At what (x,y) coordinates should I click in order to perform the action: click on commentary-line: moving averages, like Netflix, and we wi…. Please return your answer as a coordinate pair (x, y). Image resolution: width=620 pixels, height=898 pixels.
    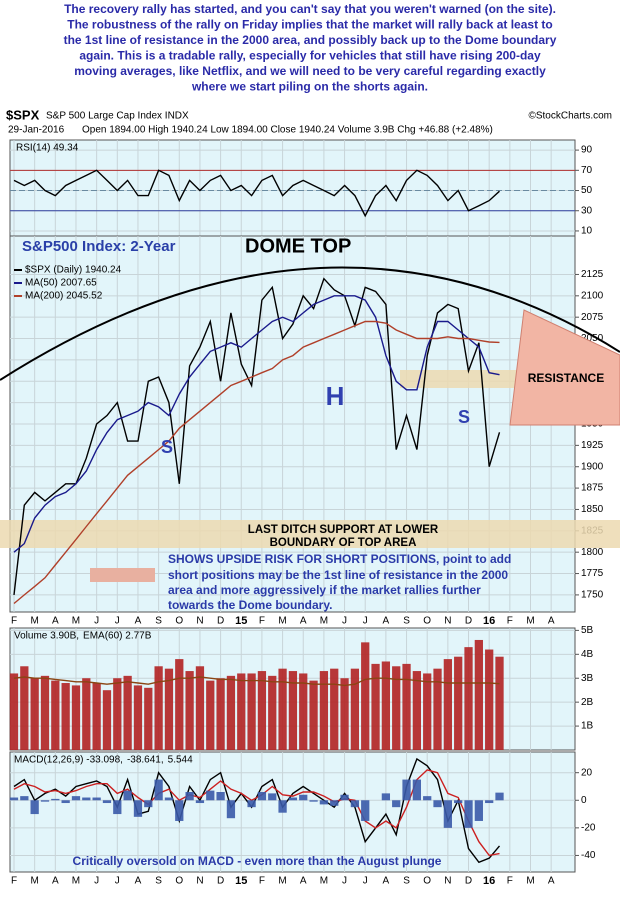
    Looking at the image, I should click on (310, 71).